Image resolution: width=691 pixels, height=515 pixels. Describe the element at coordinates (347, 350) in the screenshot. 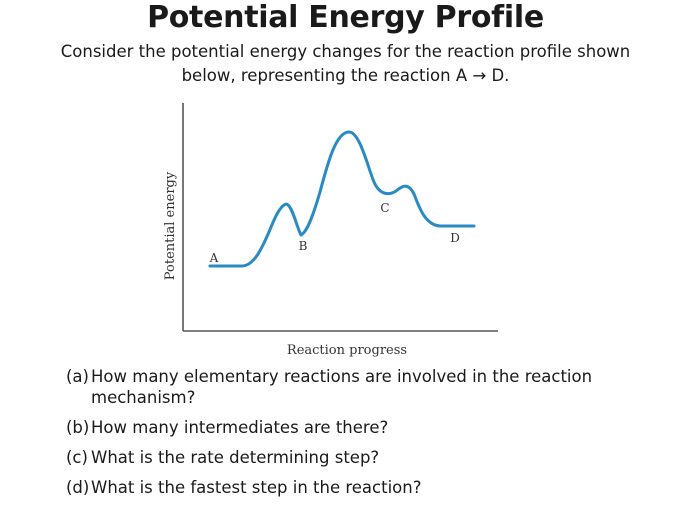

I see `x-axis-label: Reaction progress` at that location.